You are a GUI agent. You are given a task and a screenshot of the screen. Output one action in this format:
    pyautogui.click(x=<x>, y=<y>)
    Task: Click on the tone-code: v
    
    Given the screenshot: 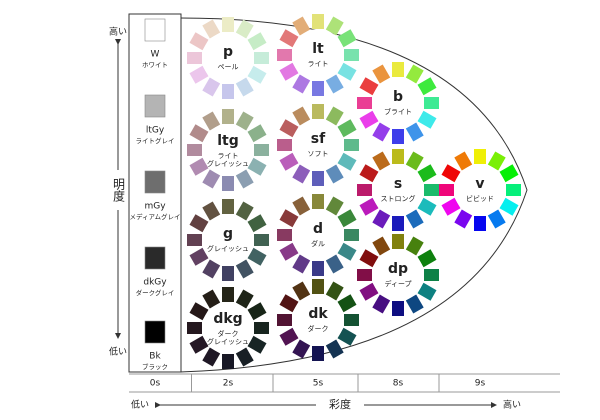 What is the action you would take?
    pyautogui.click(x=479, y=184)
    